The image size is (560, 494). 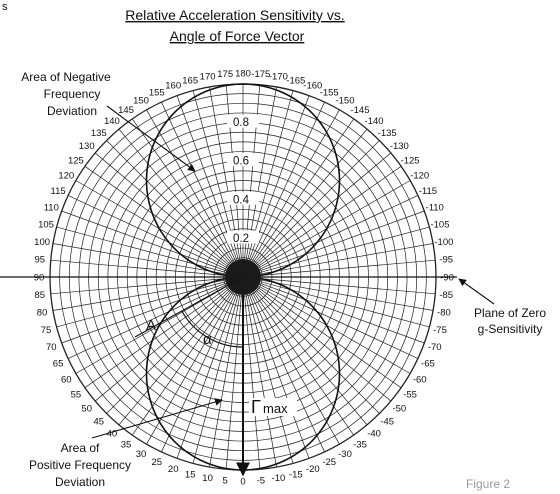 What do you see at coordinates (99, 133) in the screenshot?
I see `angle-tick-label: 135` at bounding box center [99, 133].